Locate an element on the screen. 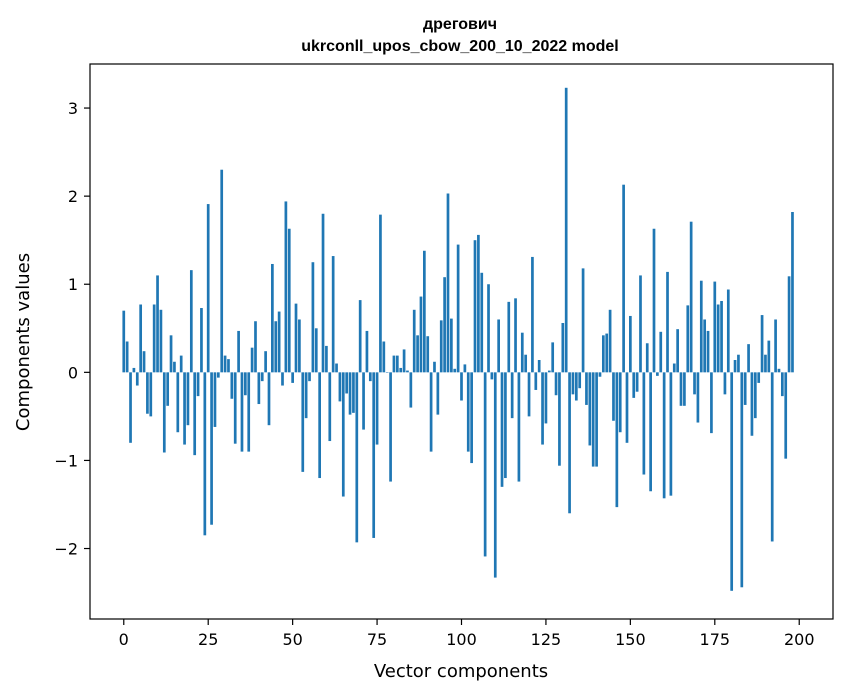 Image resolution: width=847 pixels, height=696 pixels. y-tick-label: −1 is located at coordinates (66, 460).